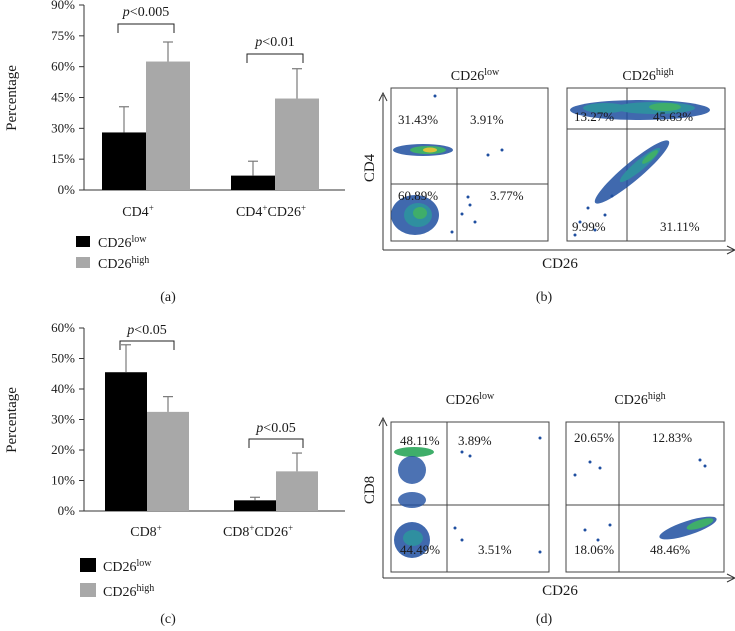  I want to click on flow-y-arrowhead-d, so click(383, 421).